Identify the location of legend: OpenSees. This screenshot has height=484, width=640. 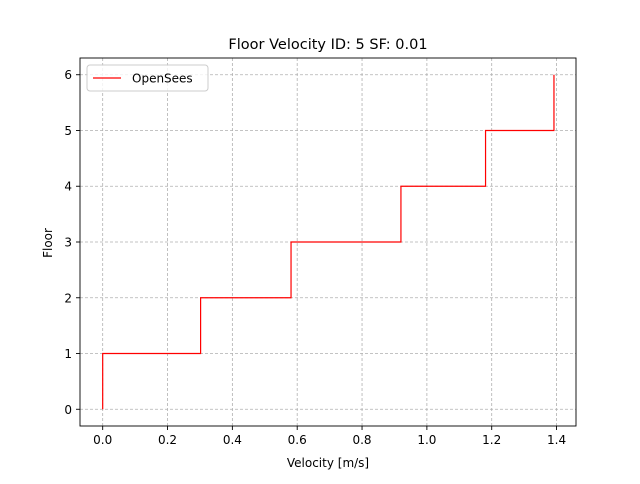
(147, 78).